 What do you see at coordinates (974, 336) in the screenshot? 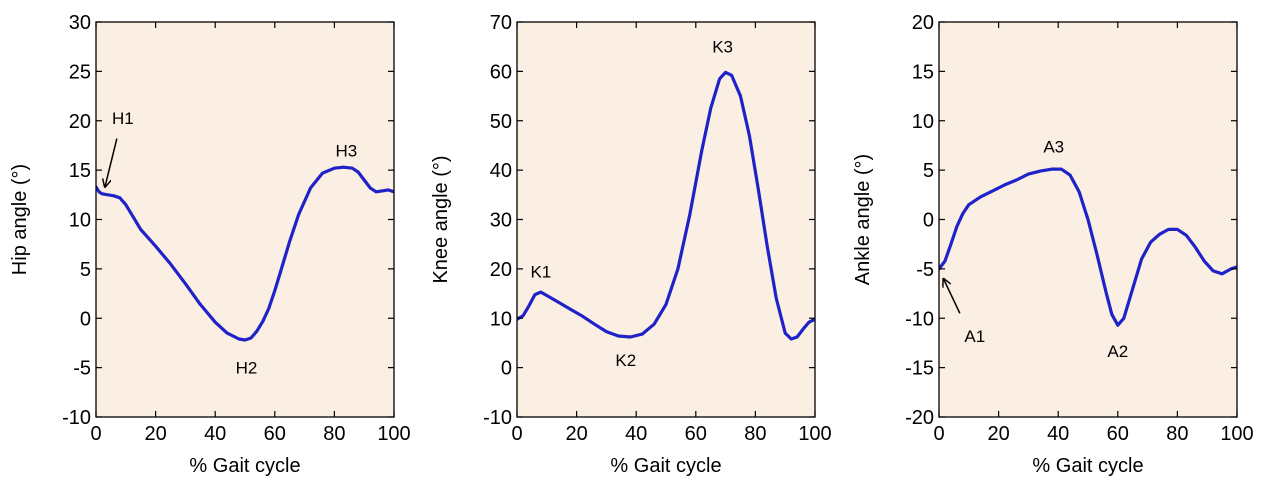
I see `annotation-a1: A1` at bounding box center [974, 336].